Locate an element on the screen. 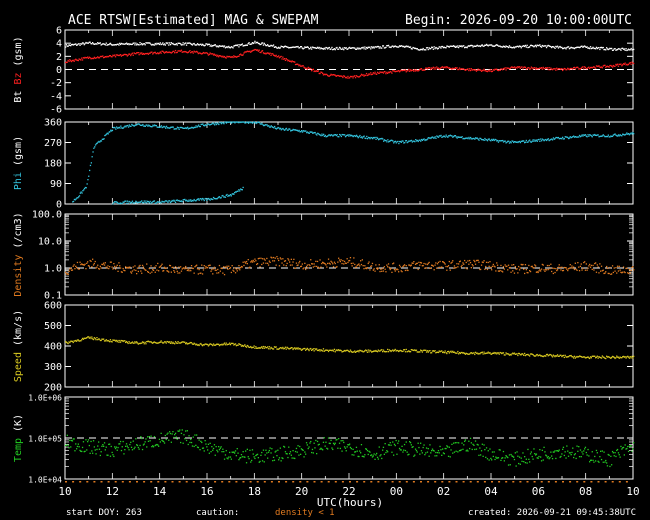  y-tick-label: 500 is located at coordinates (53, 326).